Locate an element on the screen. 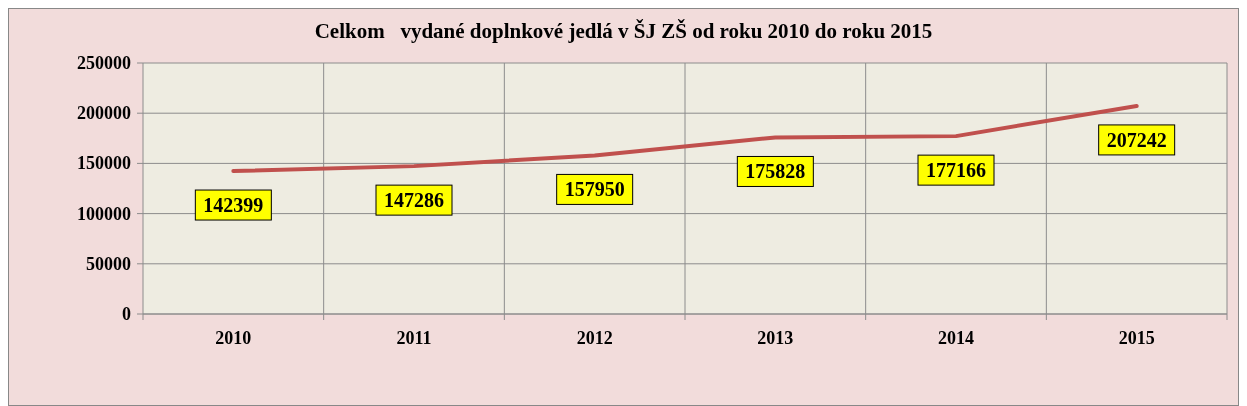  data-label: 177166 is located at coordinates (956, 170).